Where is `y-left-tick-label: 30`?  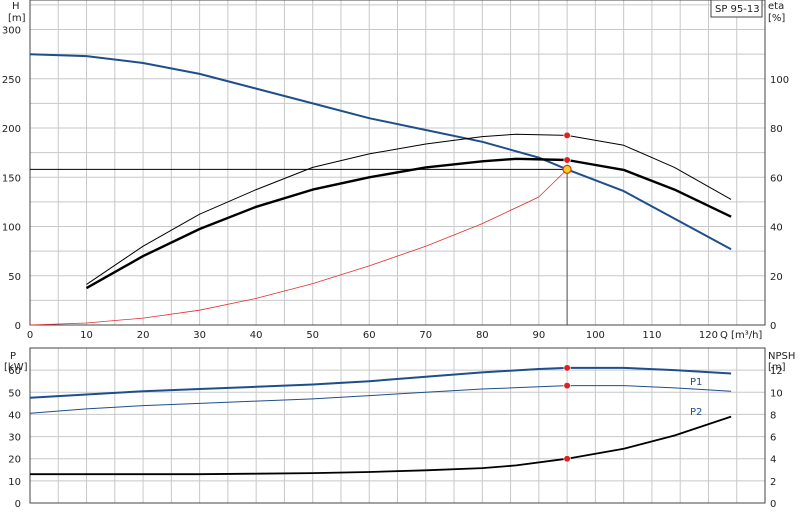 y-left-tick-label: 30 is located at coordinates (14, 438).